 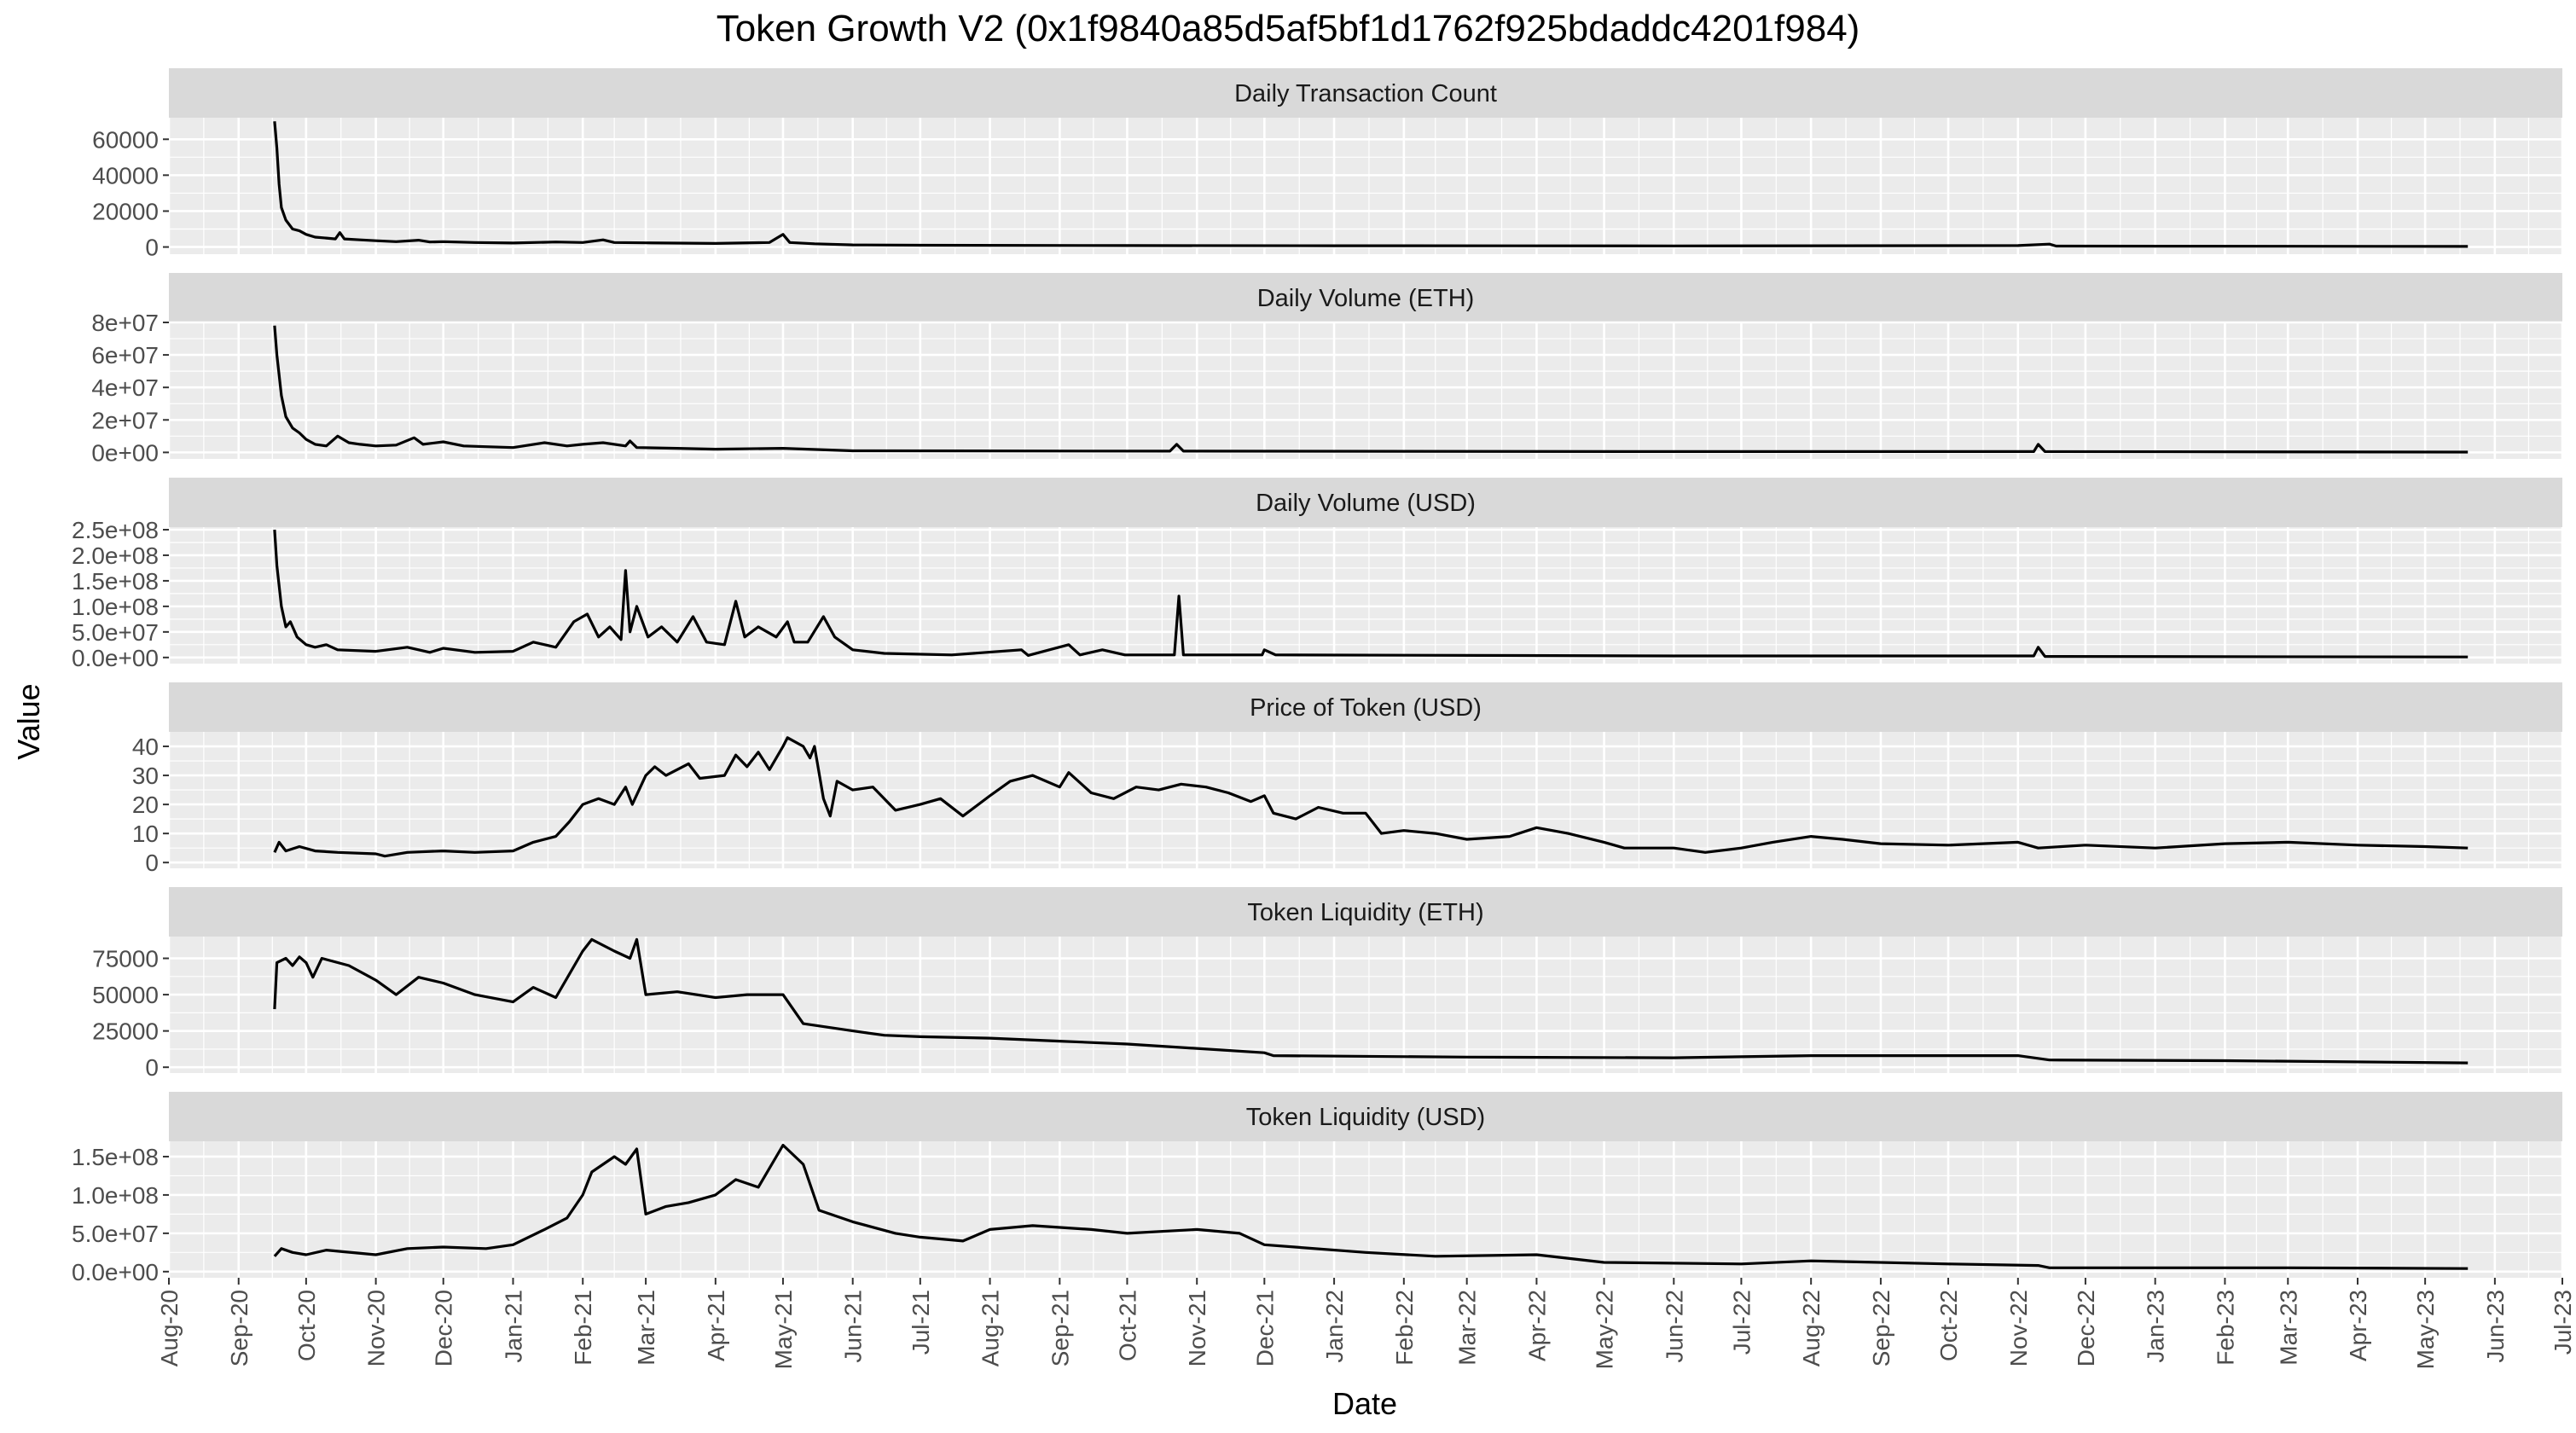 What do you see at coordinates (145, 776) in the screenshot?
I see `y-tick-label: 30` at bounding box center [145, 776].